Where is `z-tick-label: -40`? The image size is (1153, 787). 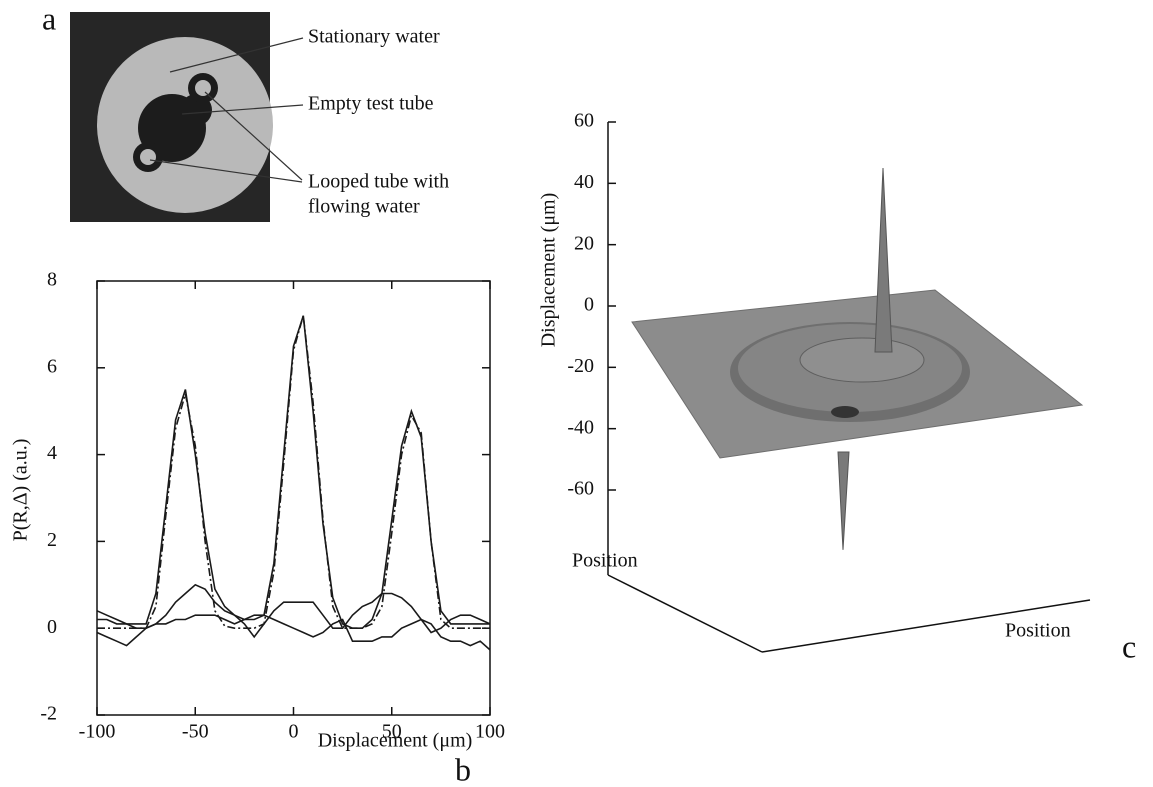 z-tick-label: -40 is located at coordinates (580, 427).